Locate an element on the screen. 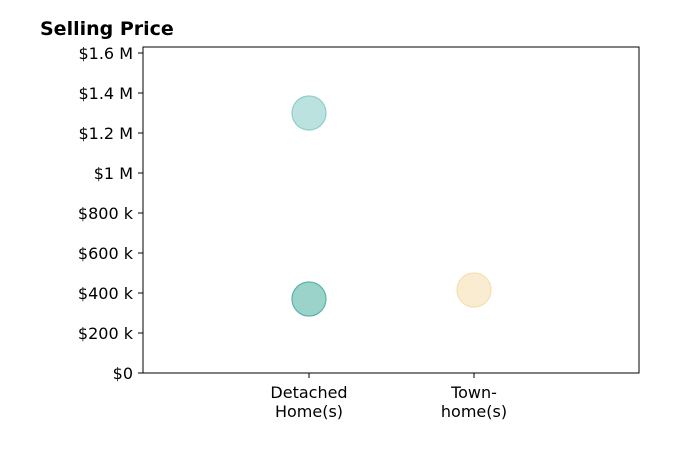 This screenshot has height=462, width=679. y-tick-label: $0 is located at coordinates (123, 373).